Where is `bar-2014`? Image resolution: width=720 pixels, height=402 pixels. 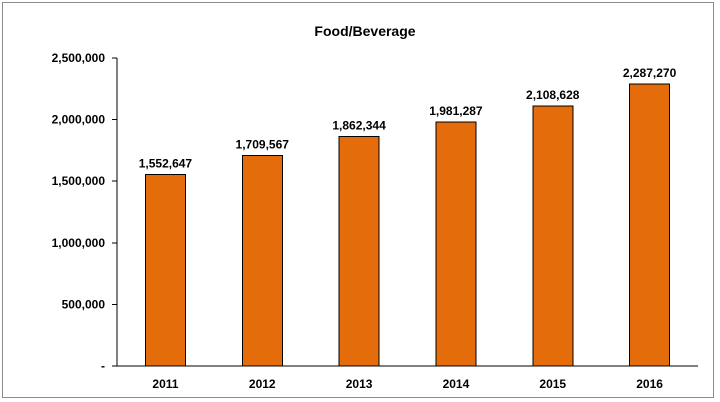 bar-2014 is located at coordinates (456, 244).